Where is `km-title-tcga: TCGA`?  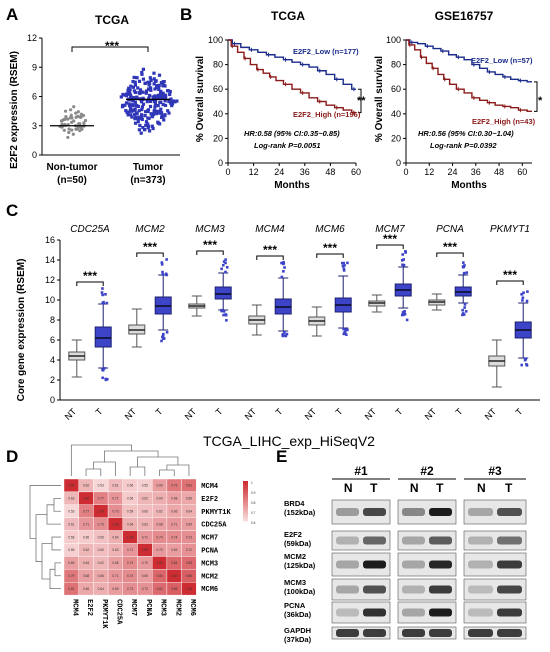 km-title-tcga: TCGA is located at coordinates (288, 16).